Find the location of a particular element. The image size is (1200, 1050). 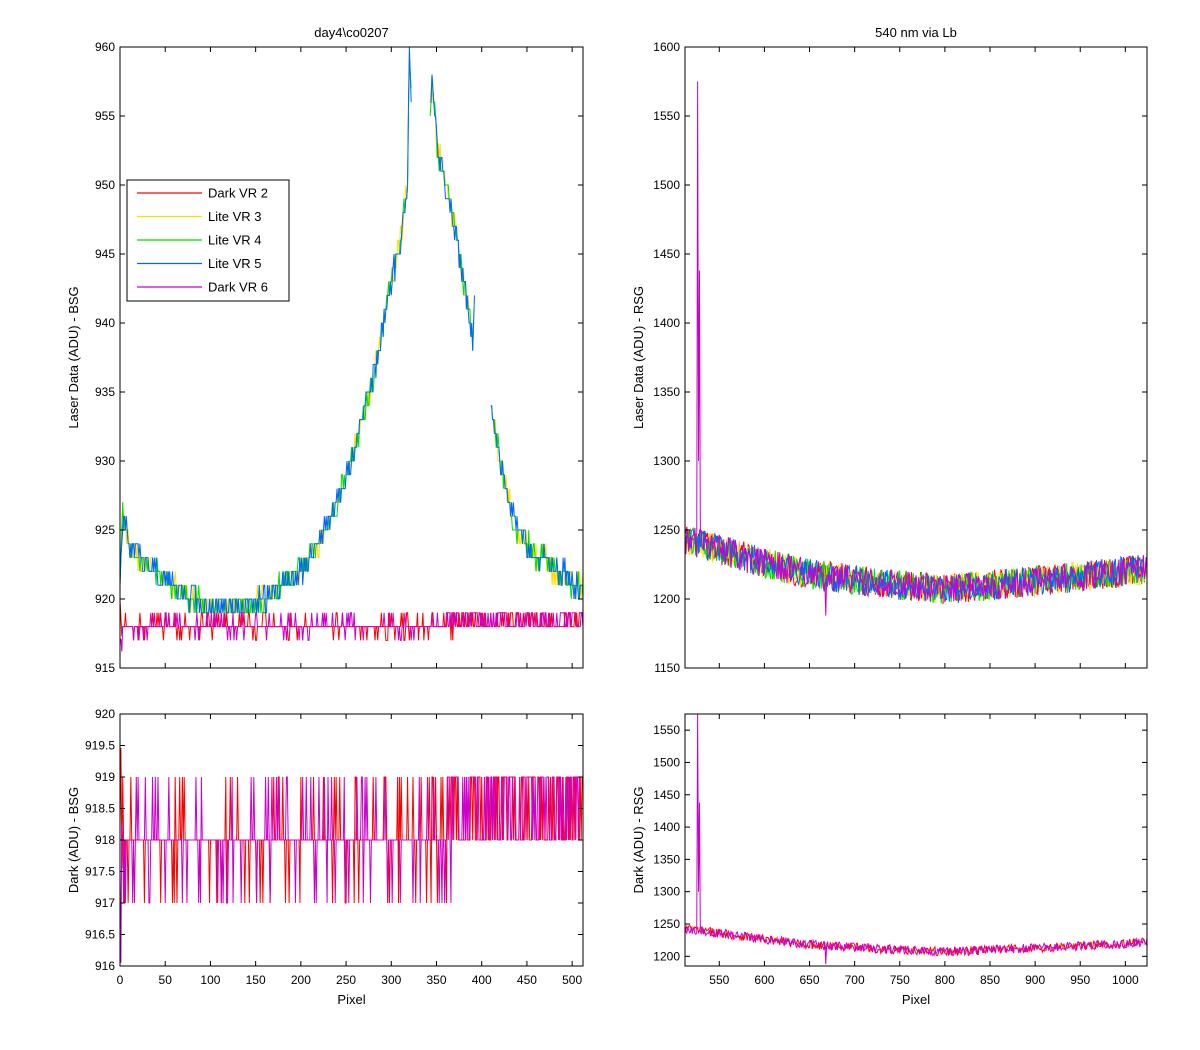

x-tick-label: 350 is located at coordinates (436, 980).